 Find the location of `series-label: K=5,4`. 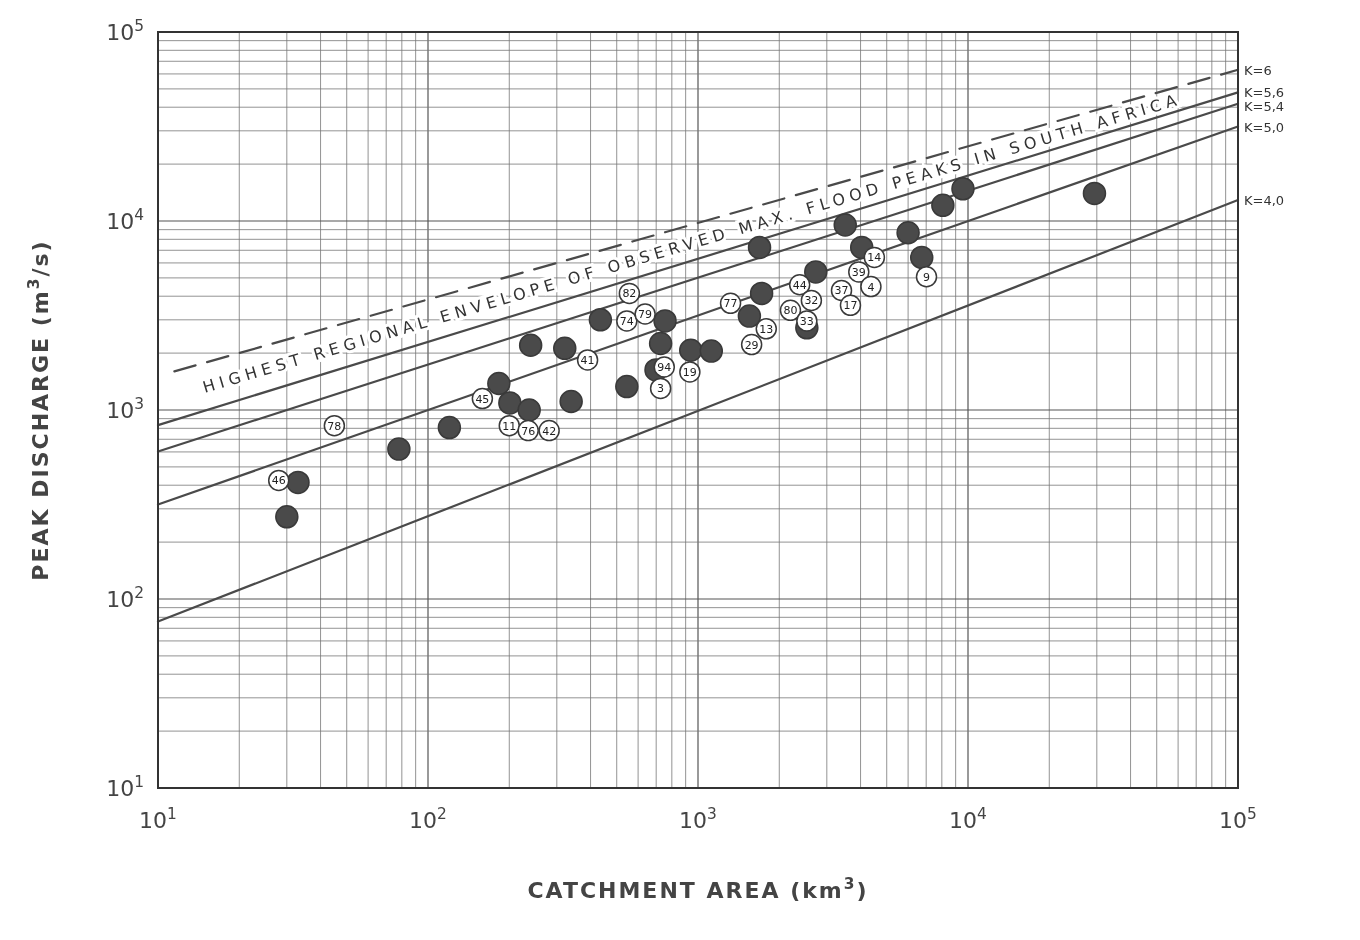

series-label: K=5,4 is located at coordinates (1264, 107).